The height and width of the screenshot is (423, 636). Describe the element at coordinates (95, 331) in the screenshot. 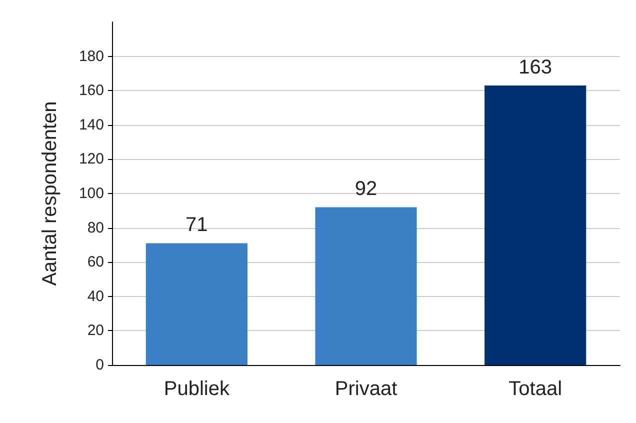

I see `y-tick-label: 20` at that location.